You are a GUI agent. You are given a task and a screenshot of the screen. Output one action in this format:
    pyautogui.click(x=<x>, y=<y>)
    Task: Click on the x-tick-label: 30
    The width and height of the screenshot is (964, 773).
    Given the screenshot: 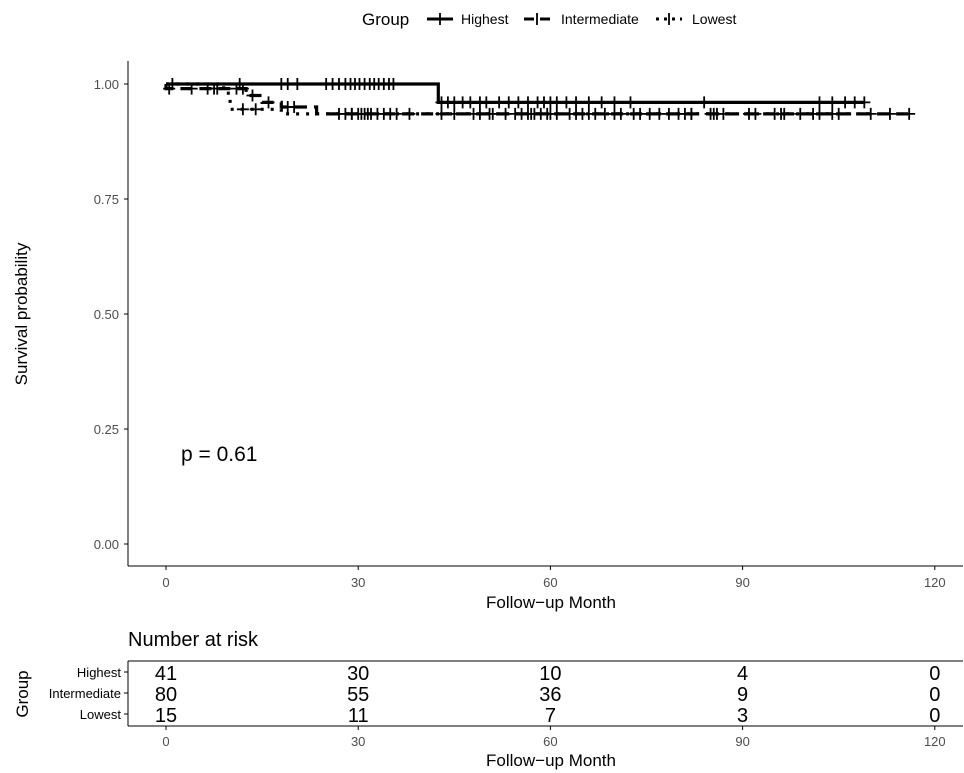 What is the action you would take?
    pyautogui.click(x=358, y=582)
    